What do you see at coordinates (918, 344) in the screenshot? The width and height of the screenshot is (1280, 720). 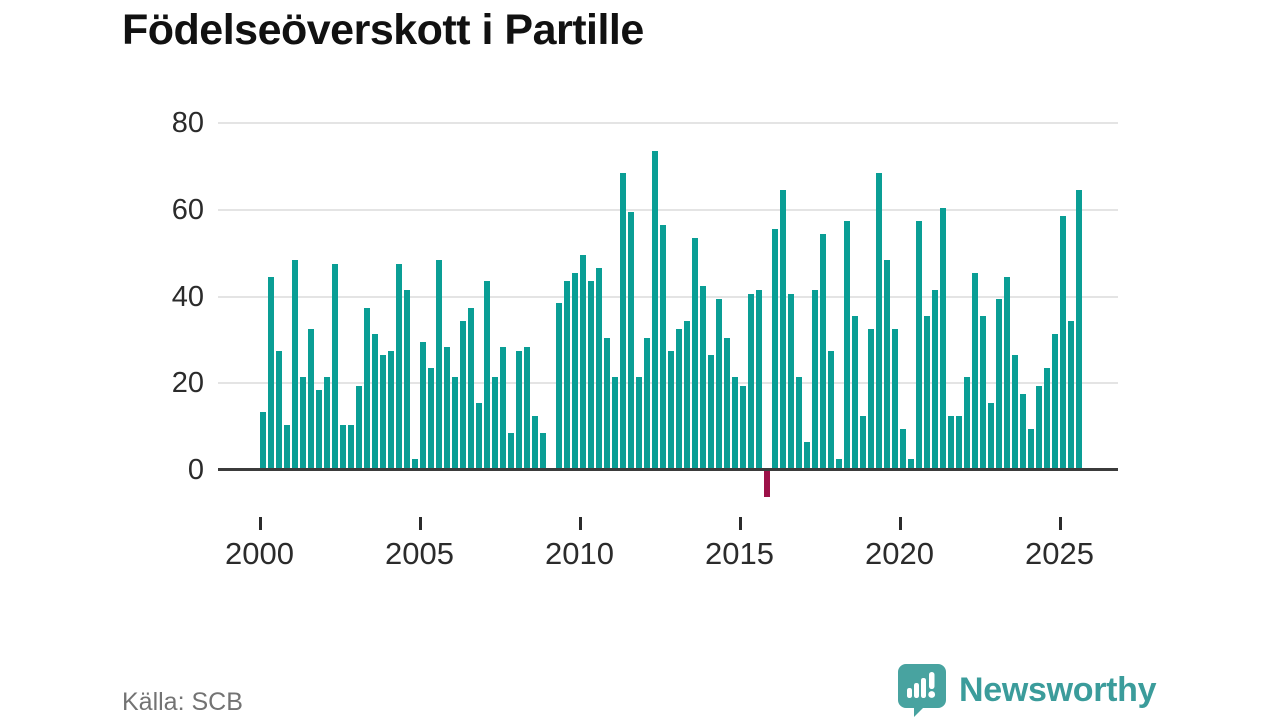 I see `bar-2020-Q3` at bounding box center [918, 344].